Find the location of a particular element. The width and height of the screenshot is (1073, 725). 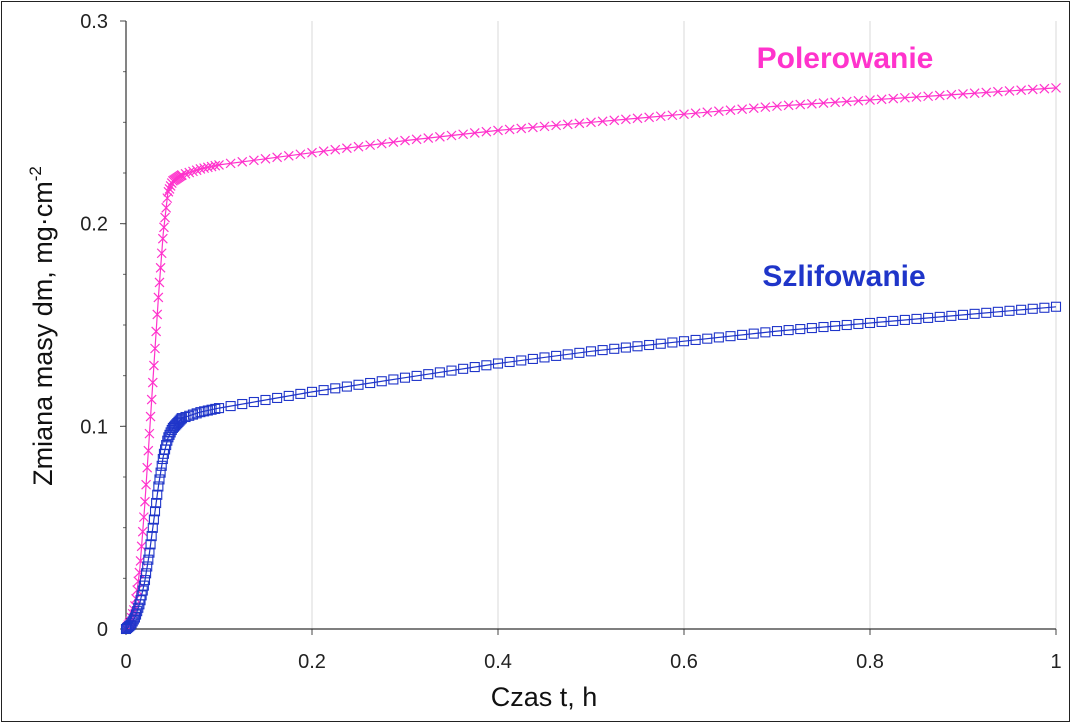

series-label-polerowanie: Polerowanie is located at coordinates (845, 58).